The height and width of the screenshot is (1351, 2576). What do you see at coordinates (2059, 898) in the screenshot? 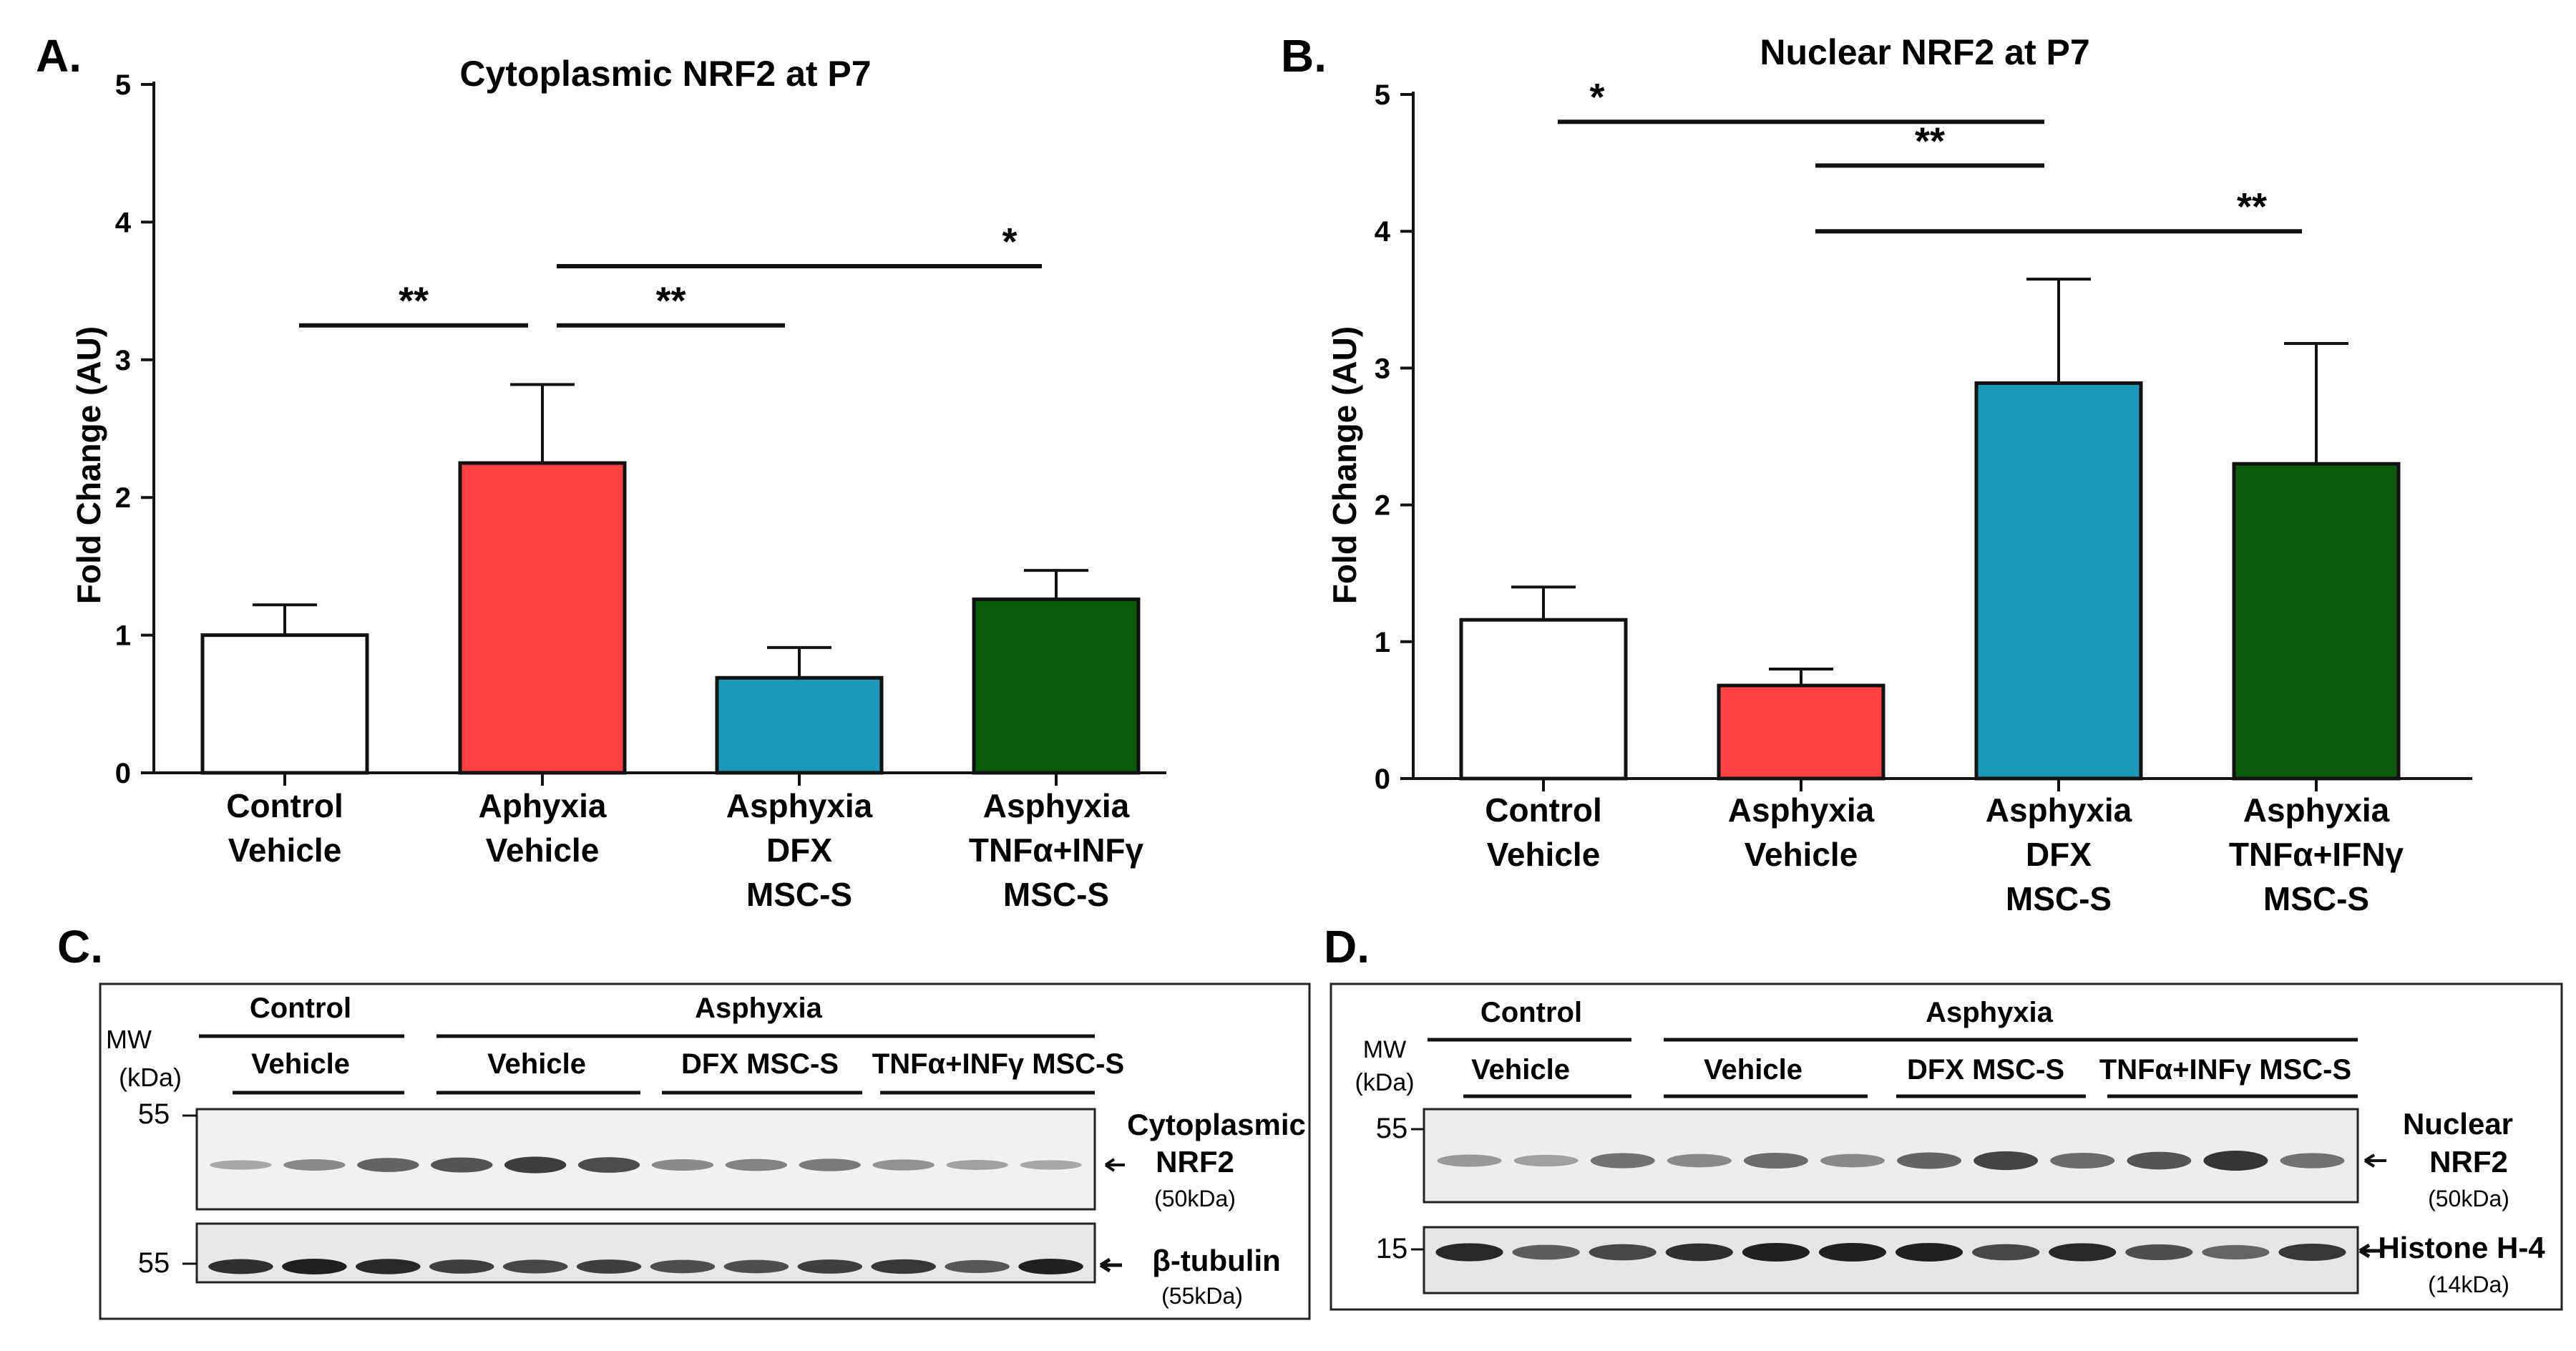
I see `chart-b-category-label: MSC-S` at bounding box center [2059, 898].